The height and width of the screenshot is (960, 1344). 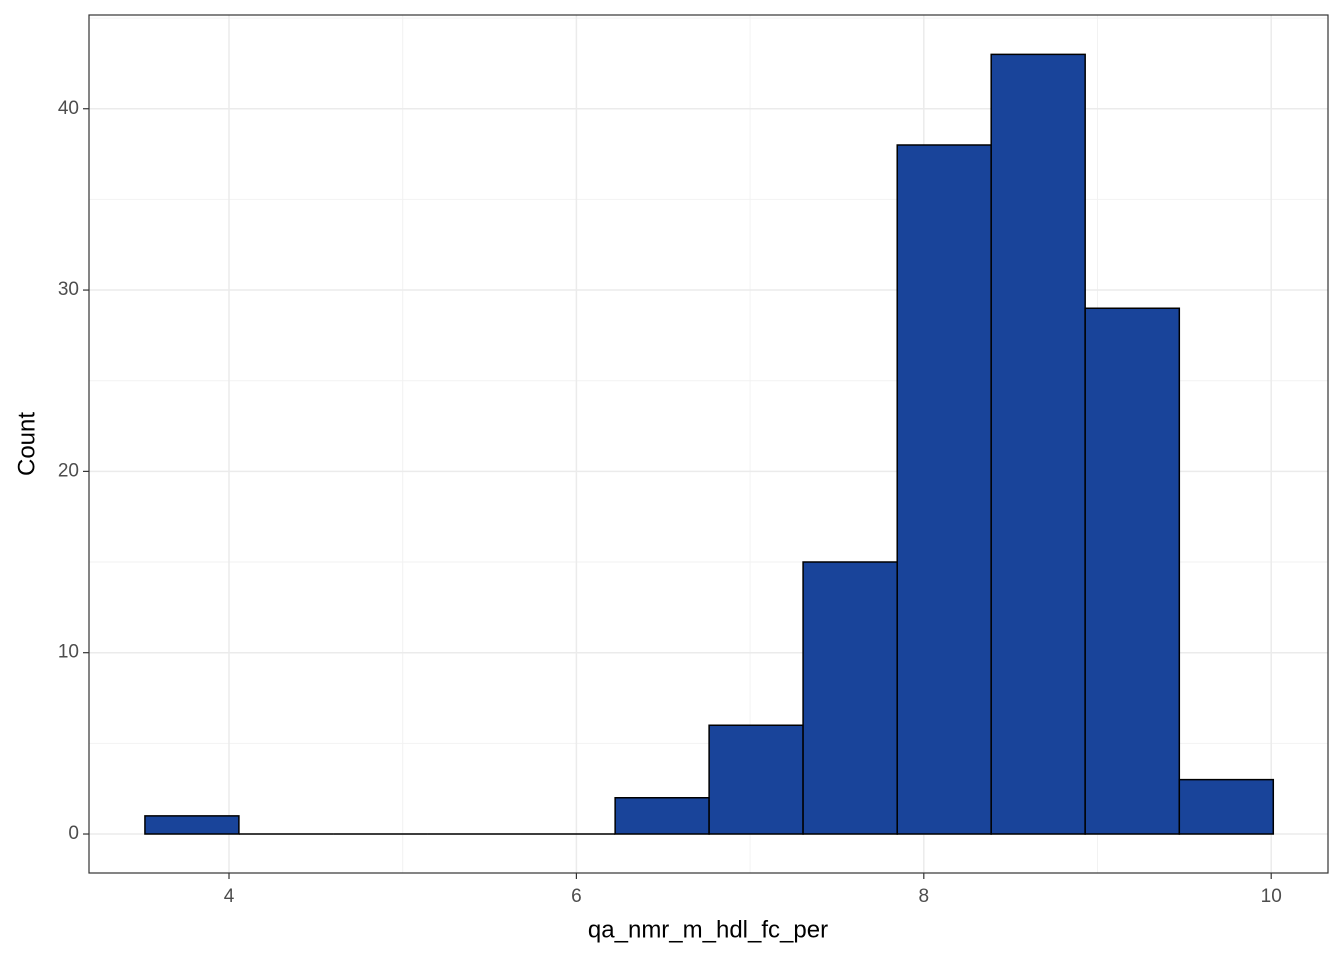 I want to click on y-tick-label: 0, so click(x=73, y=833).